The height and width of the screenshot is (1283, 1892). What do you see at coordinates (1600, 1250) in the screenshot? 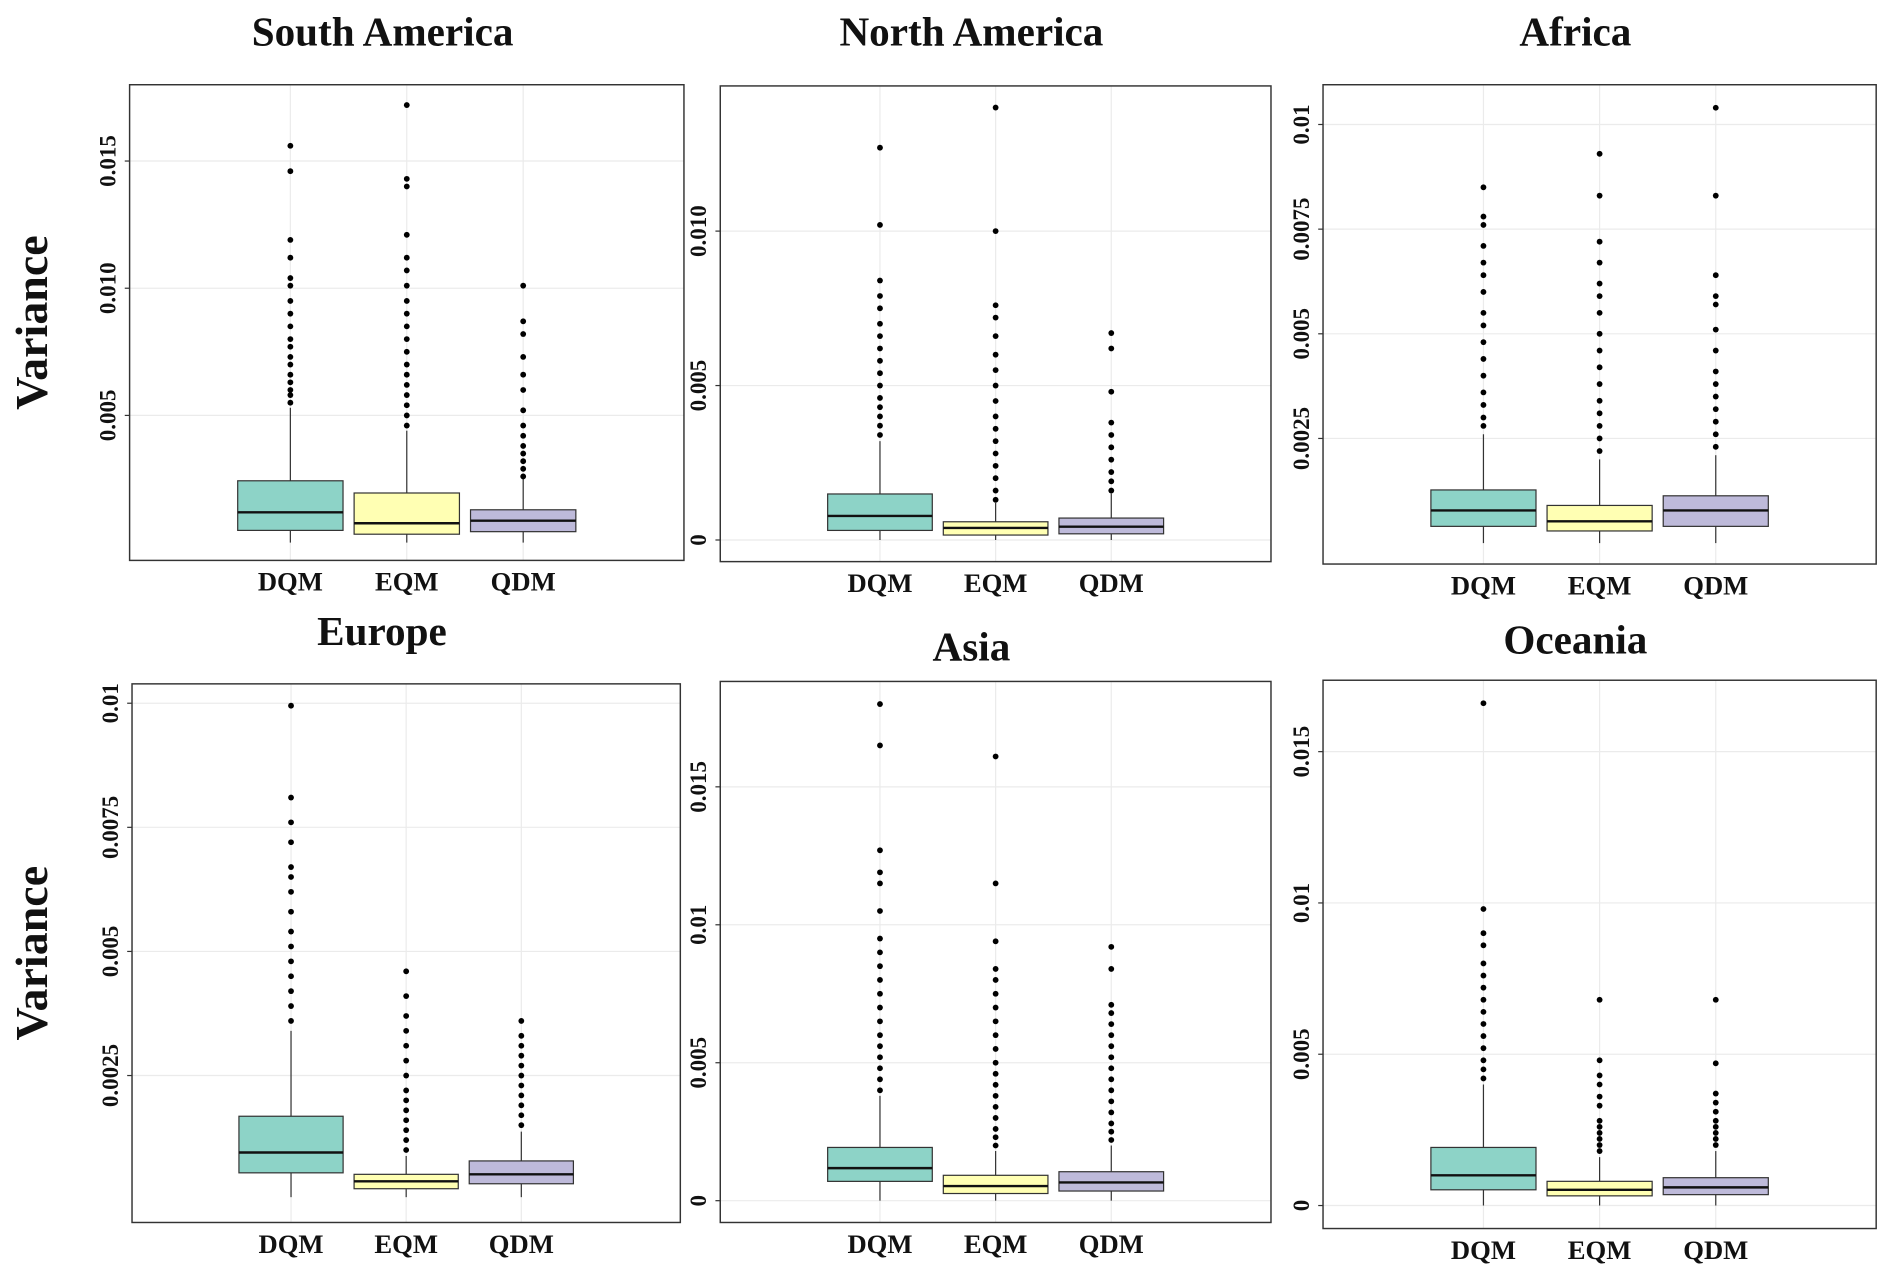
I see `x-tick-label: EQM` at bounding box center [1600, 1250].